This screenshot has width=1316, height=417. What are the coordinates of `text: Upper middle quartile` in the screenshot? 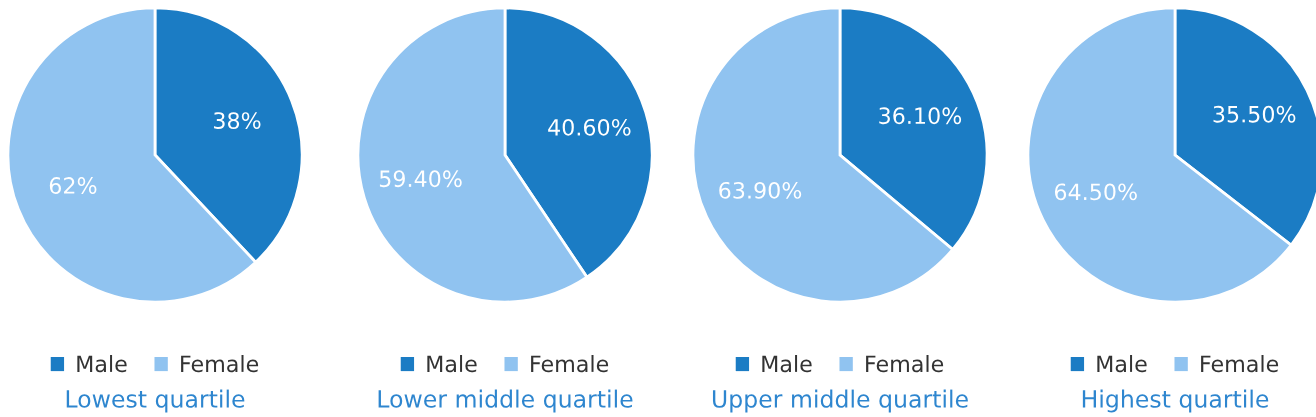 It's located at (840, 401).